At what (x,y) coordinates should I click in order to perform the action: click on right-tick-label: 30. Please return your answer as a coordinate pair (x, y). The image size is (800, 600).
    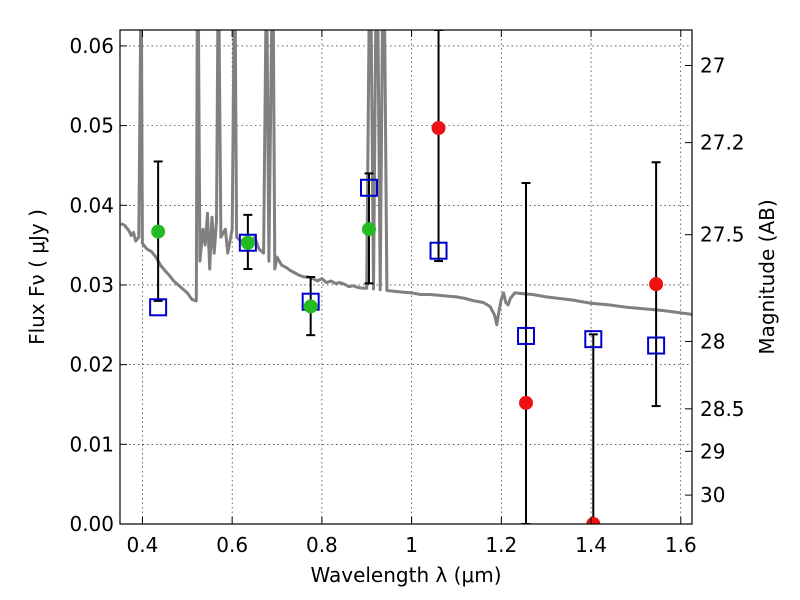
    Looking at the image, I should click on (712, 495).